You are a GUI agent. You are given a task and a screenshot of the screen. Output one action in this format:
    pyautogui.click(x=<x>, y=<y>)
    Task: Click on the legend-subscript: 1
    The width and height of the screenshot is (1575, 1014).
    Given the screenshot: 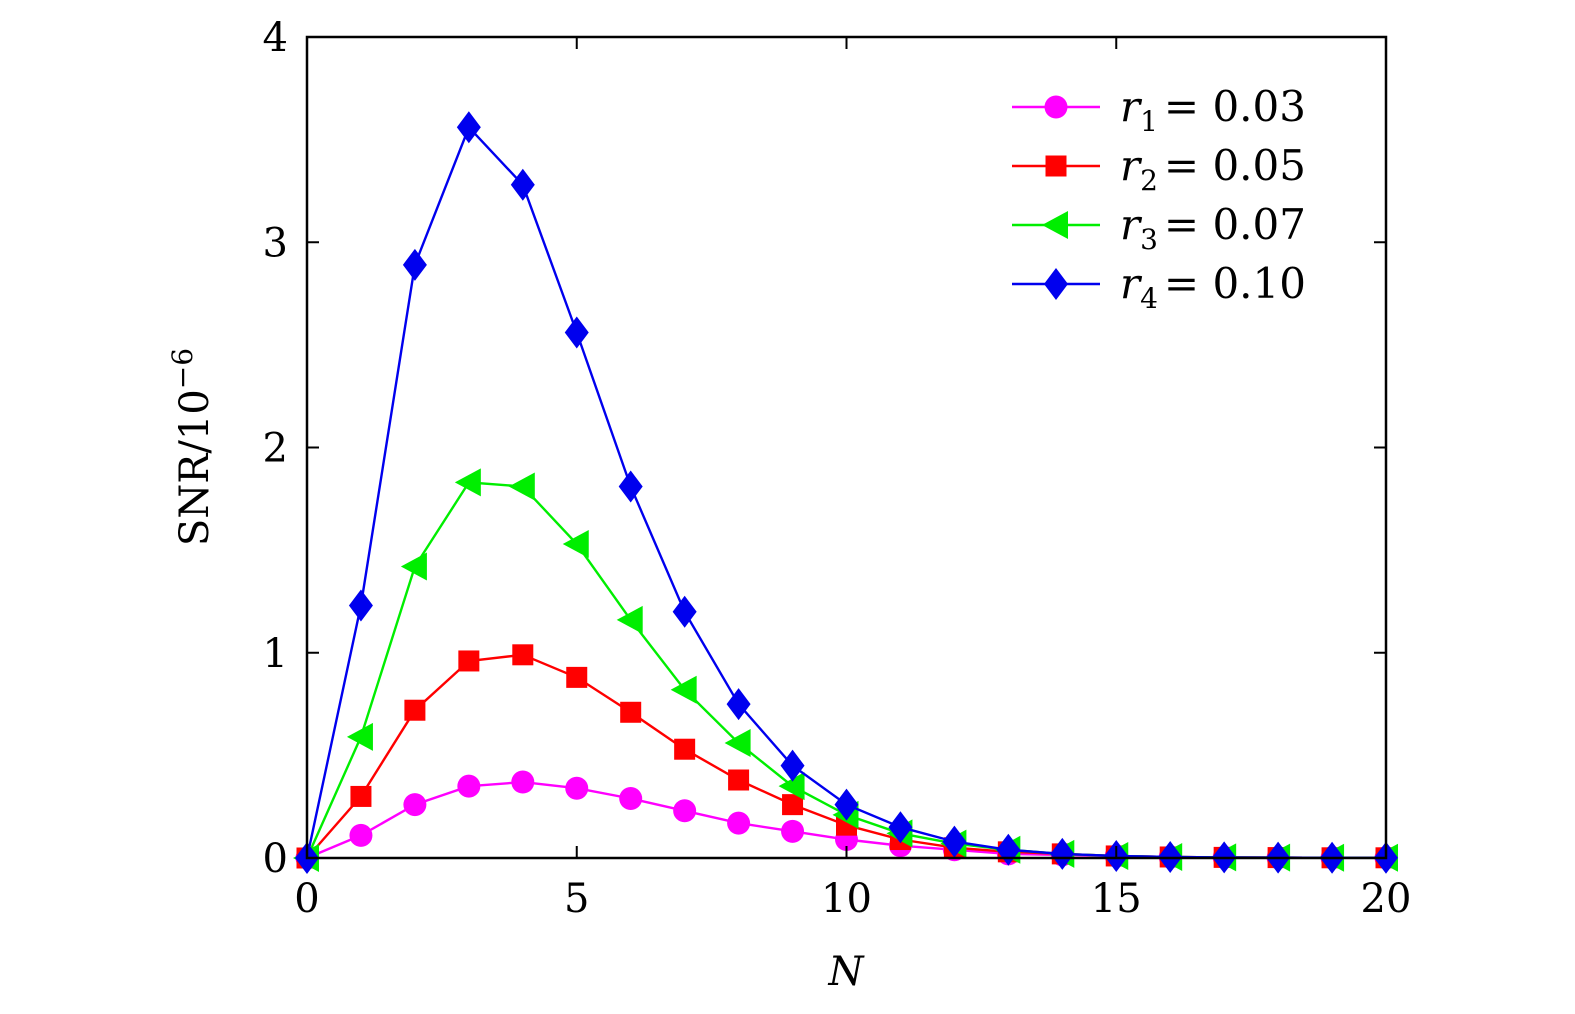 What is the action you would take?
    pyautogui.click(x=1149, y=121)
    